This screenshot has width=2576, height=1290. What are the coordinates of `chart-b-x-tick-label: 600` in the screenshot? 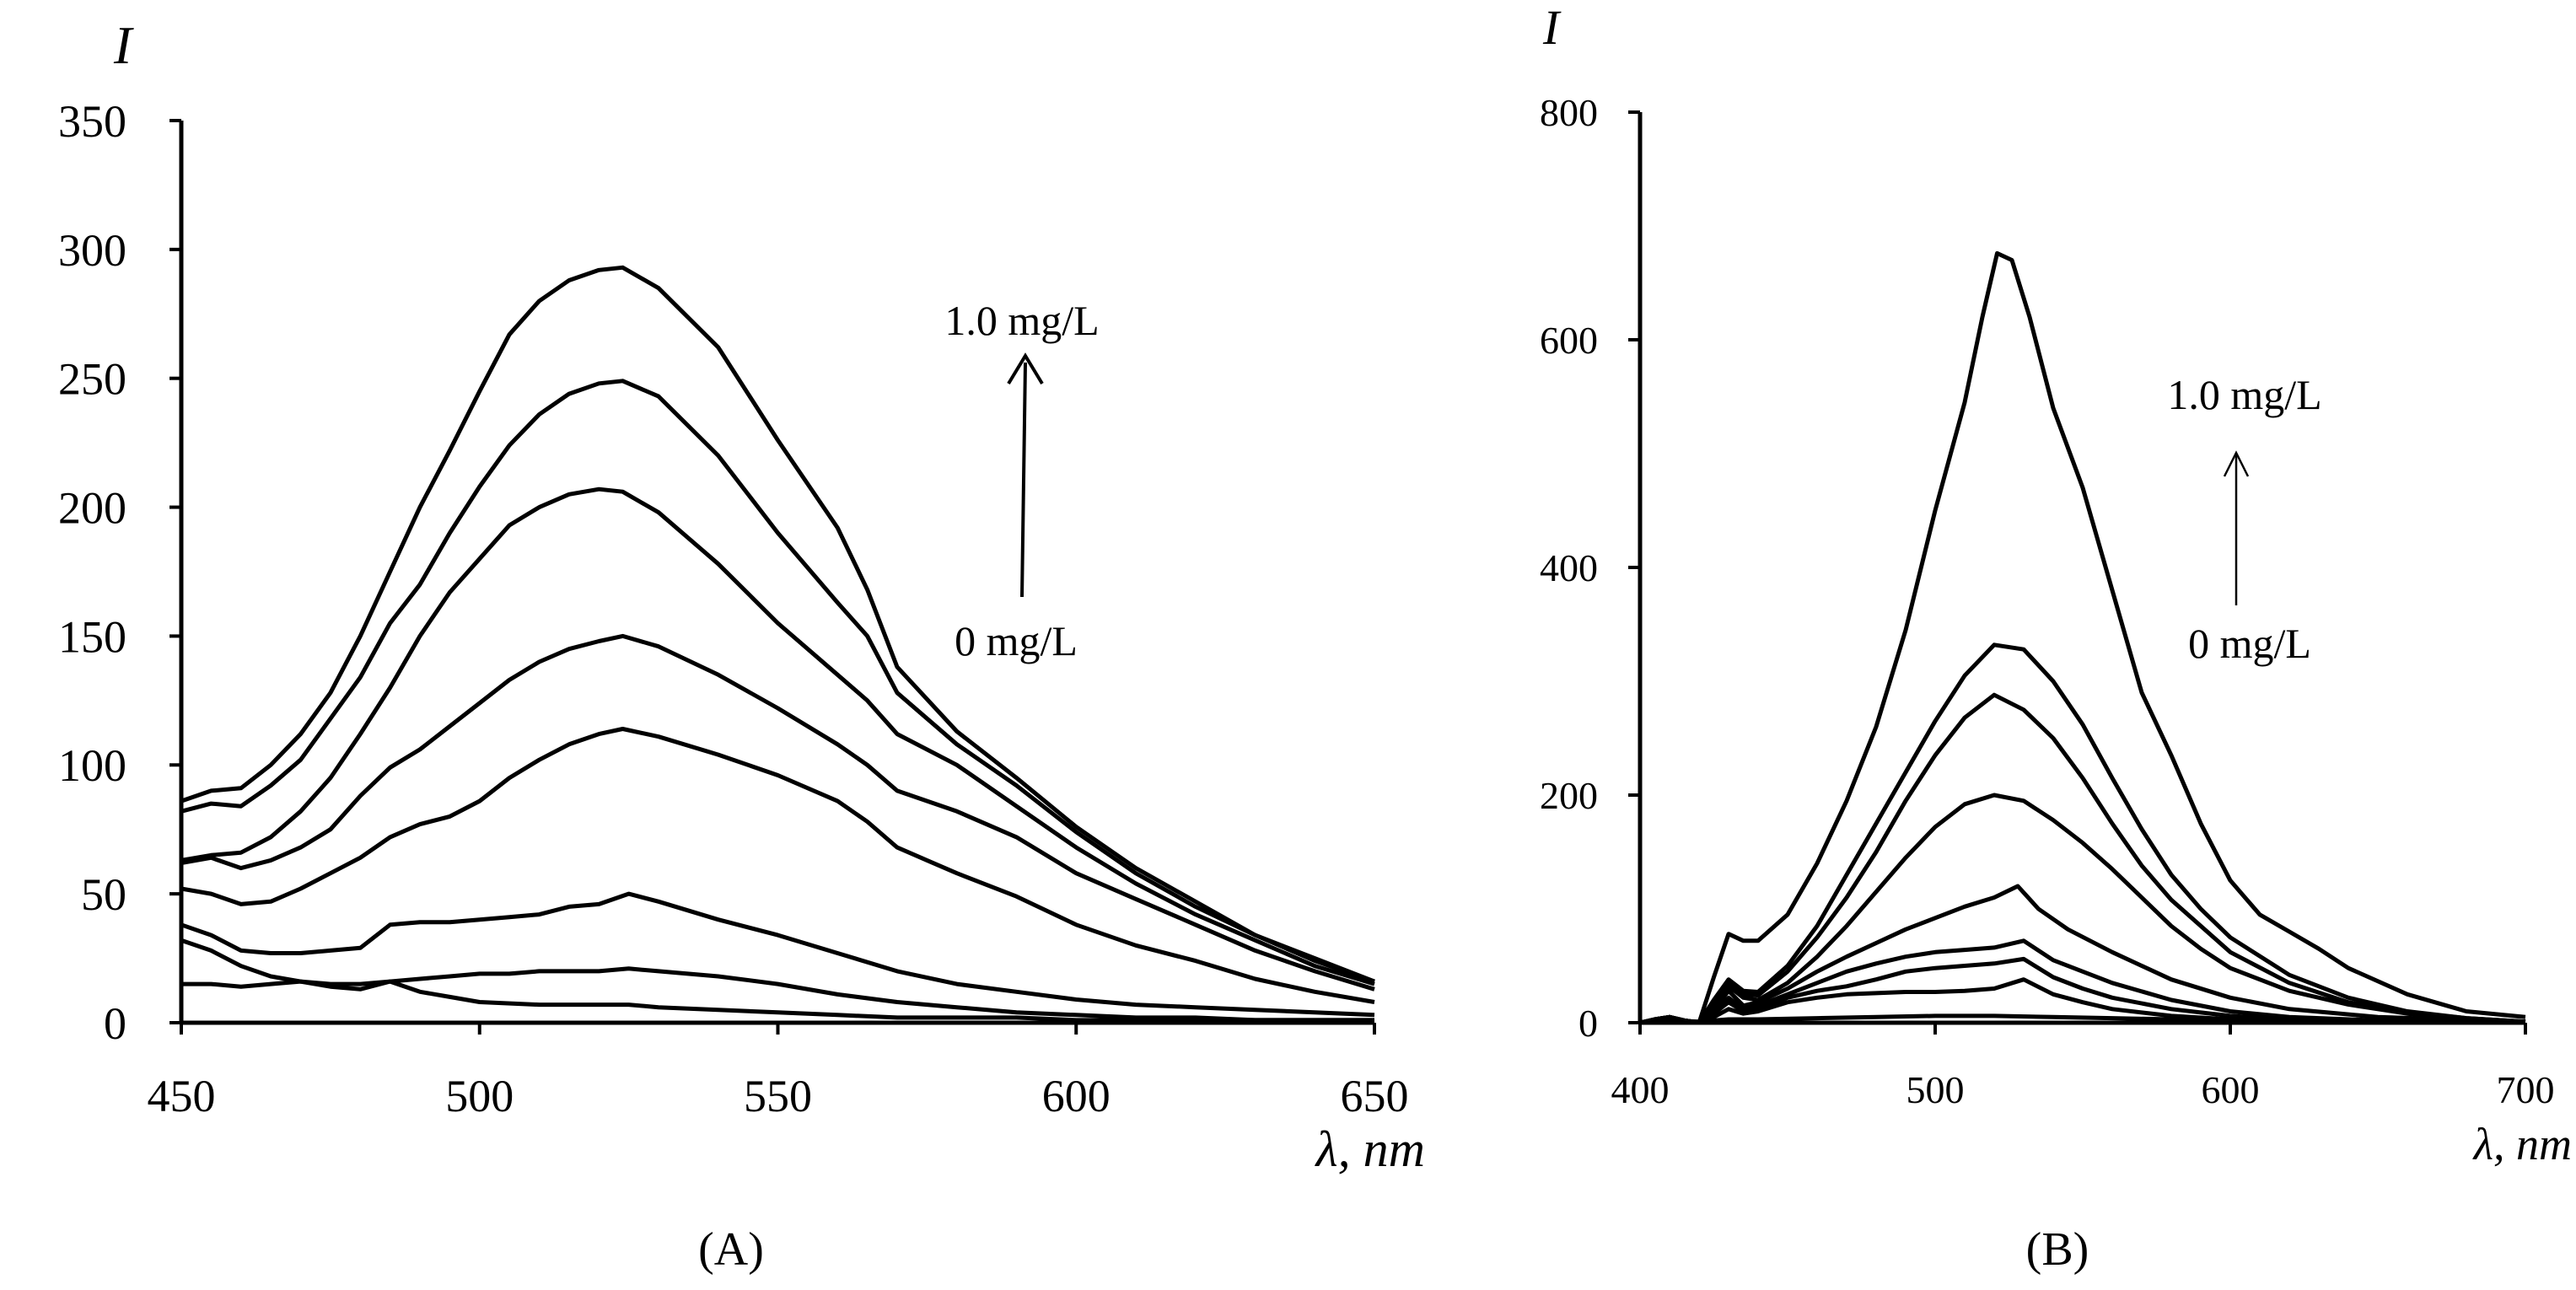 It's located at (2231, 1089).